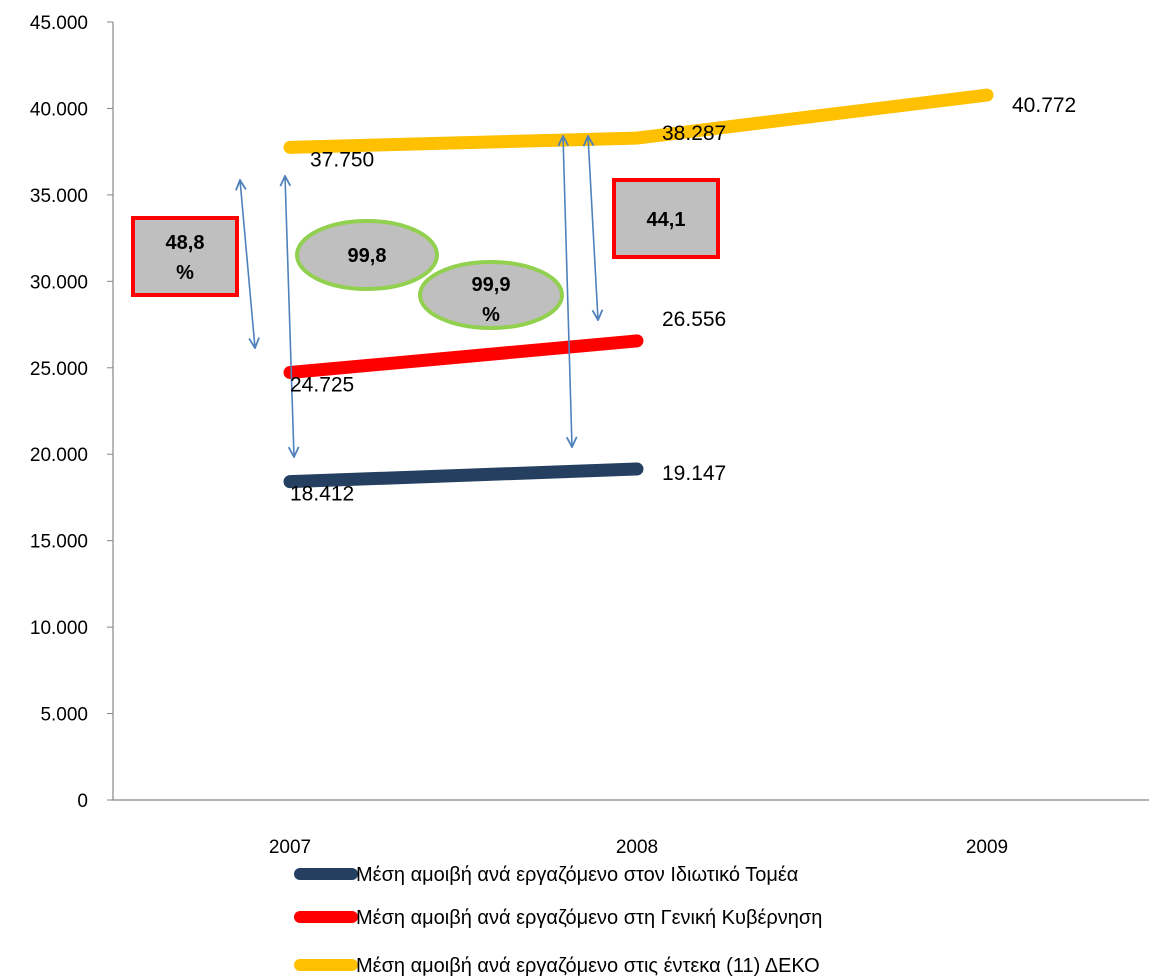 Image resolution: width=1149 pixels, height=976 pixels. Describe the element at coordinates (185, 273) in the screenshot. I see `annotation-box-unit: %` at that location.